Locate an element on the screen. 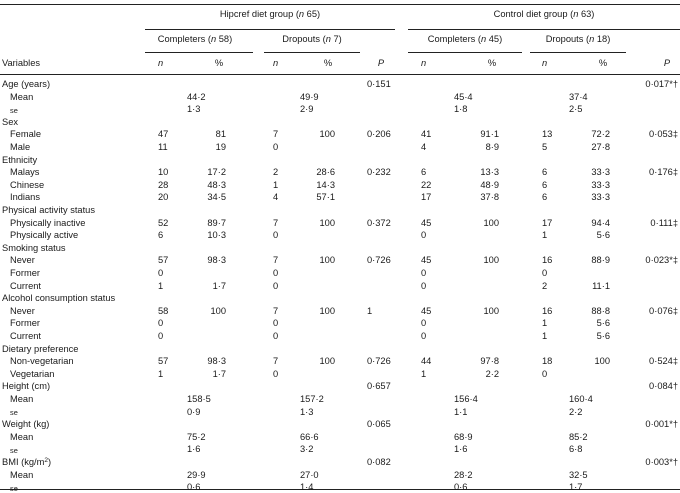 Image resolution: width=680 pixels, height=493 pixels. row-label: Current is located at coordinates (26, 336).